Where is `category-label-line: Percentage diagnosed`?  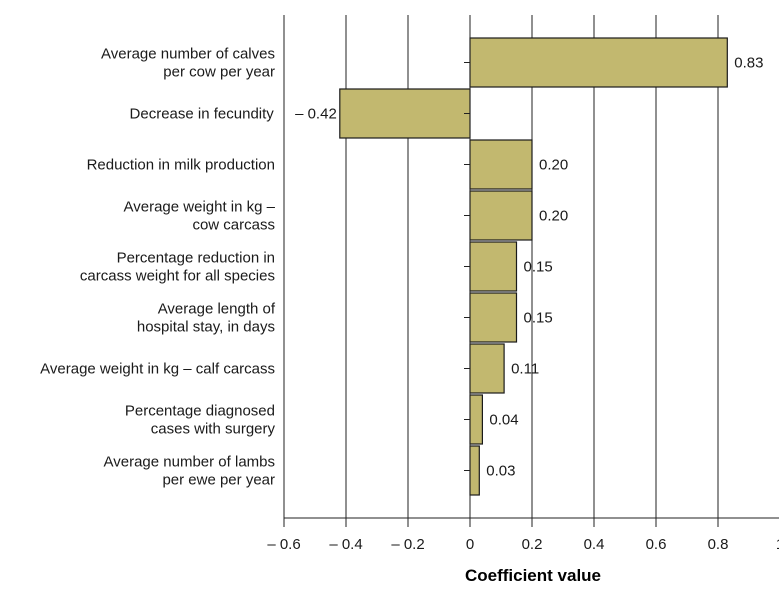 category-label-line: Percentage diagnosed is located at coordinates (200, 411).